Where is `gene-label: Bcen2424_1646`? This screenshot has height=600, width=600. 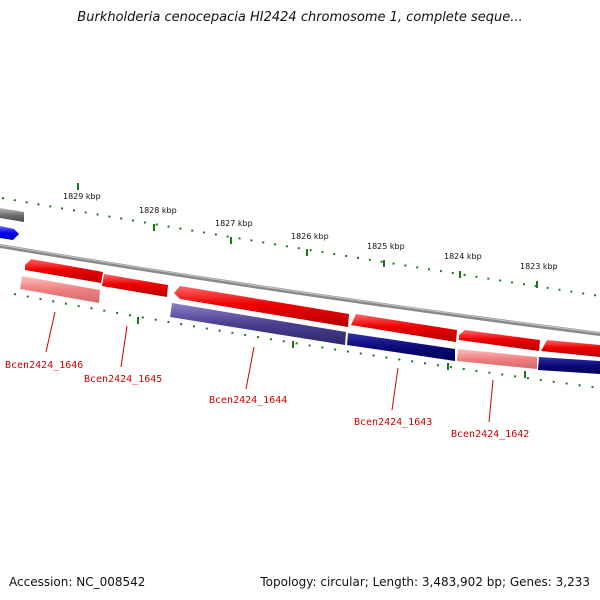
gene-label: Bcen2424_1646 is located at coordinates (44, 365).